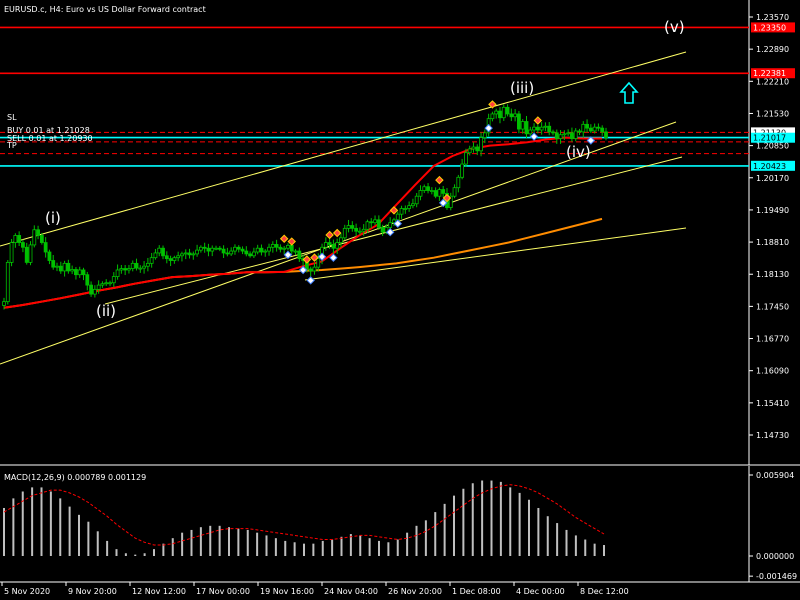 The height and width of the screenshot is (600, 800). What do you see at coordinates (769, 138) in the screenshot?
I see `price-tag-label: 1.21017` at bounding box center [769, 138].